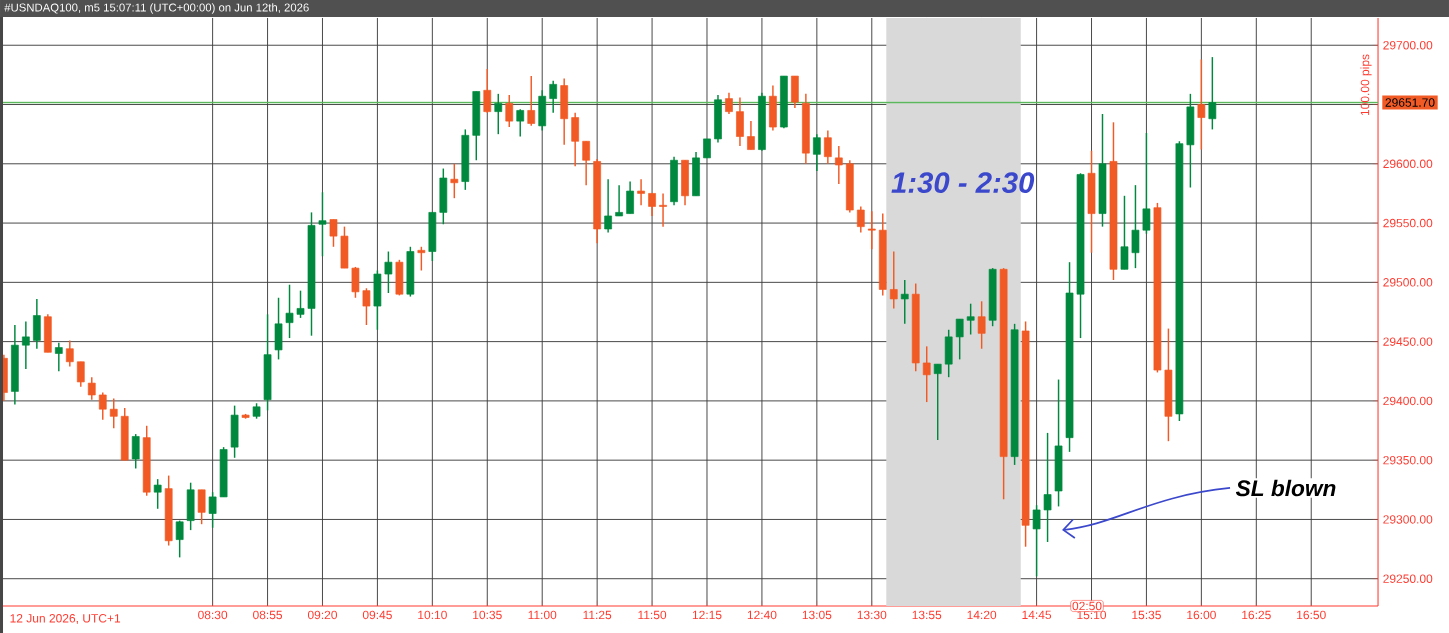 This screenshot has width=1449, height=633. What do you see at coordinates (377, 615) in the screenshot?
I see `x-tick-label: 09:45` at bounding box center [377, 615].